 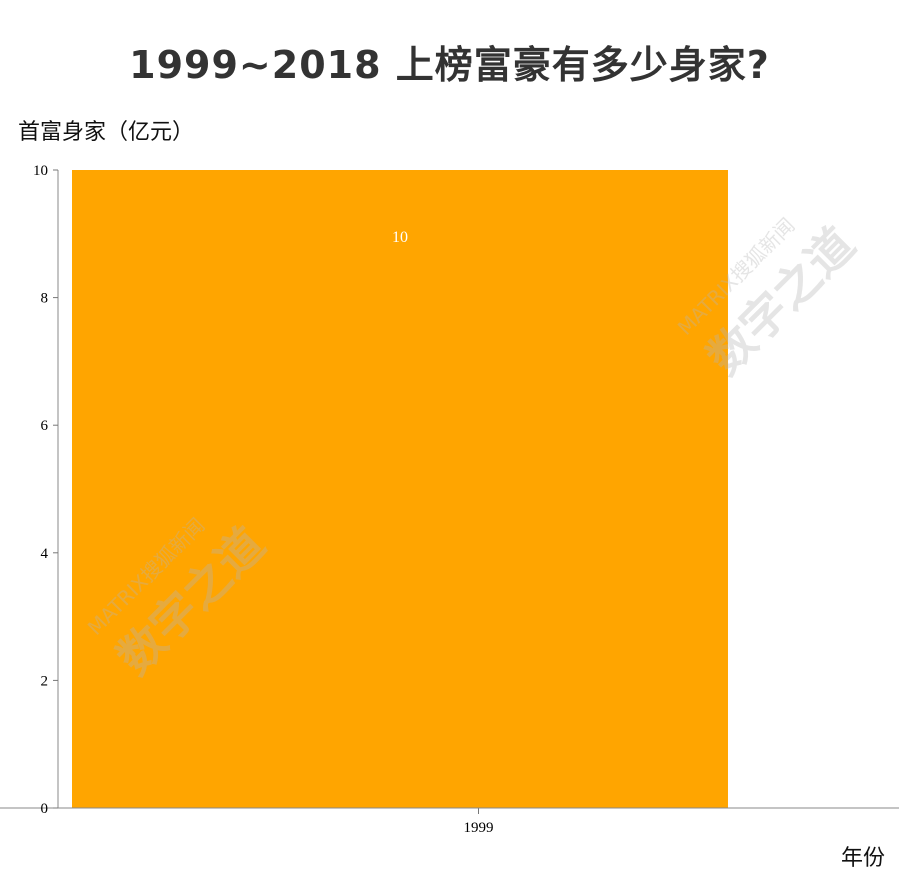 What do you see at coordinates (45, 299) in the screenshot?
I see `y-tick-label: 8` at bounding box center [45, 299].